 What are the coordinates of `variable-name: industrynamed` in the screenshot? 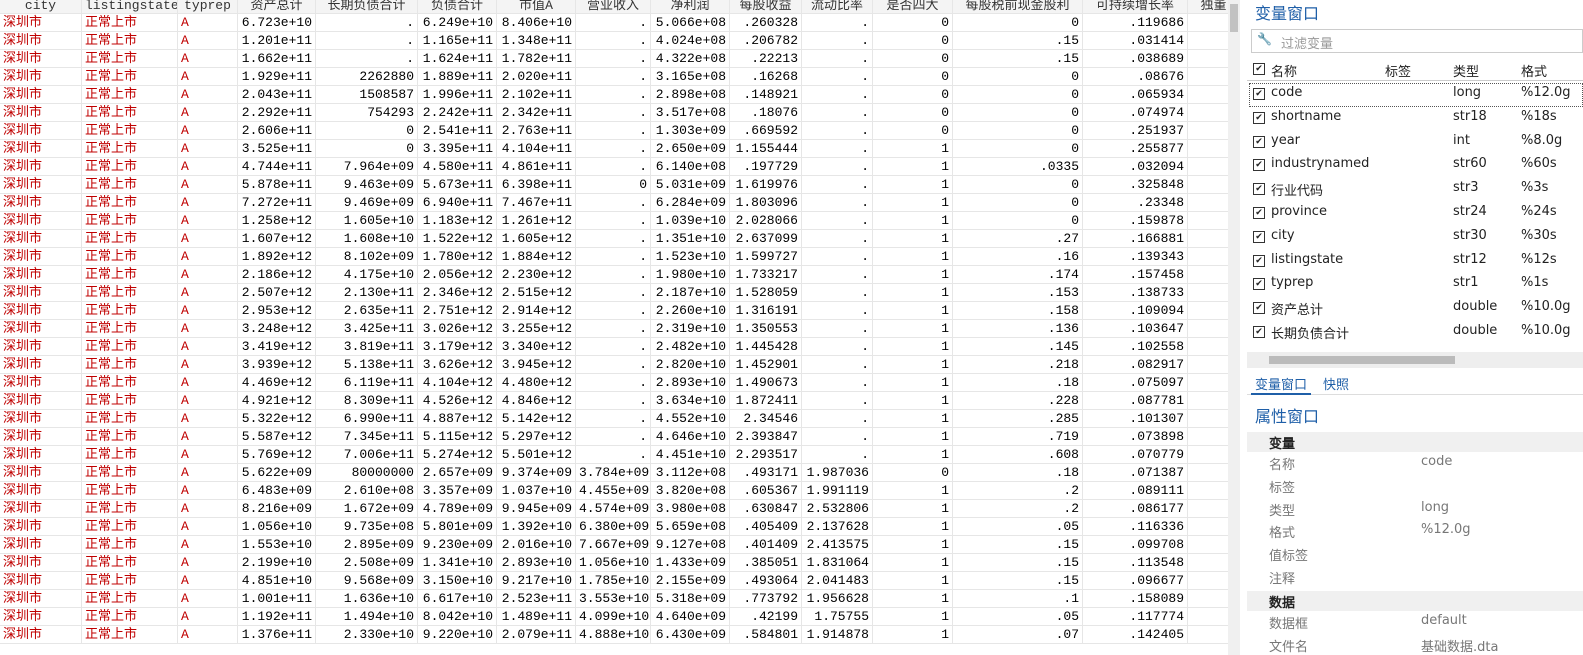 It's located at (1320, 164).